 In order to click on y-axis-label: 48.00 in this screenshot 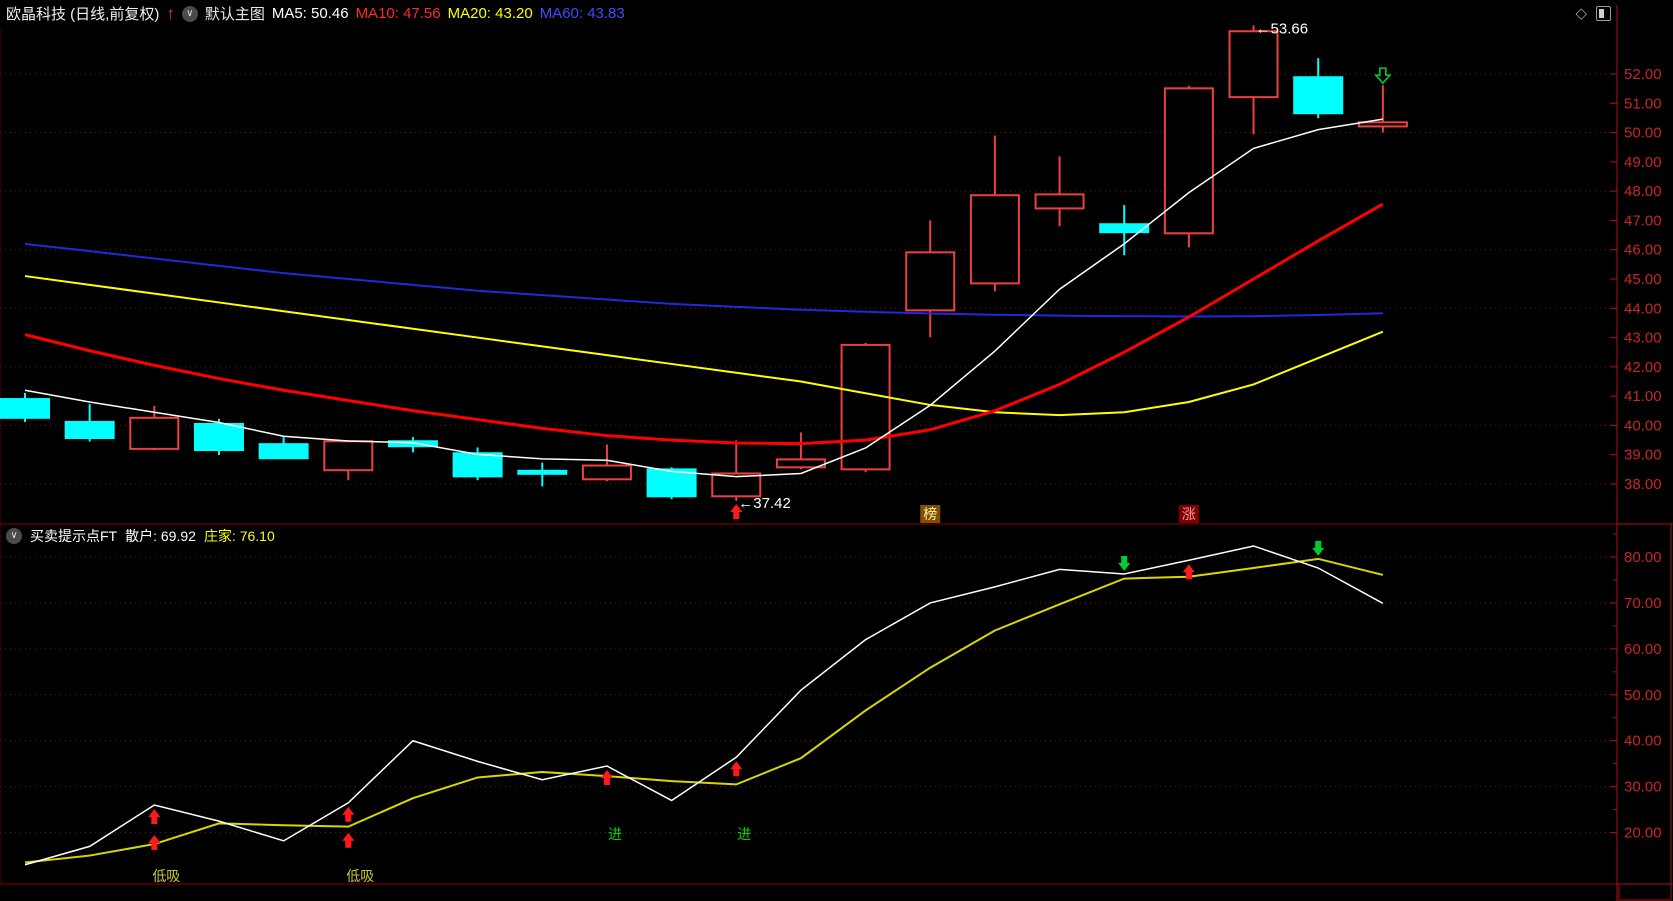, I will do `click(1643, 191)`.